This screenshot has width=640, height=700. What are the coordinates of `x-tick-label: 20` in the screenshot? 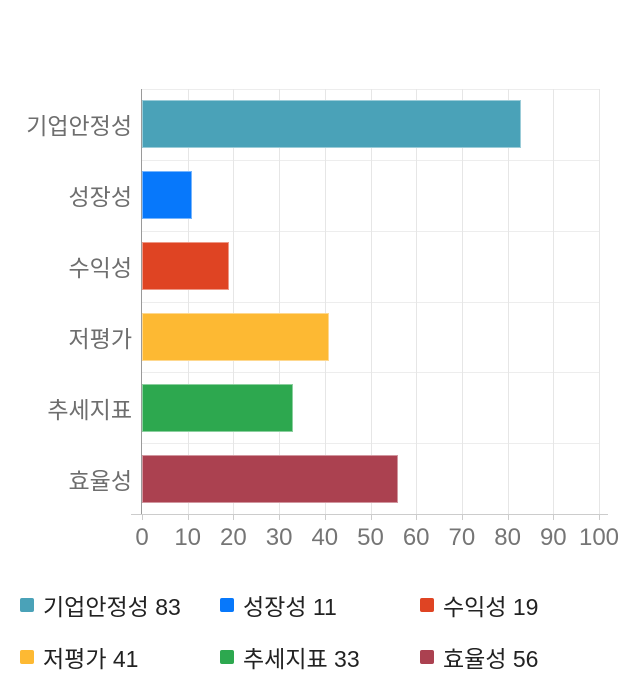 It's located at (233, 537).